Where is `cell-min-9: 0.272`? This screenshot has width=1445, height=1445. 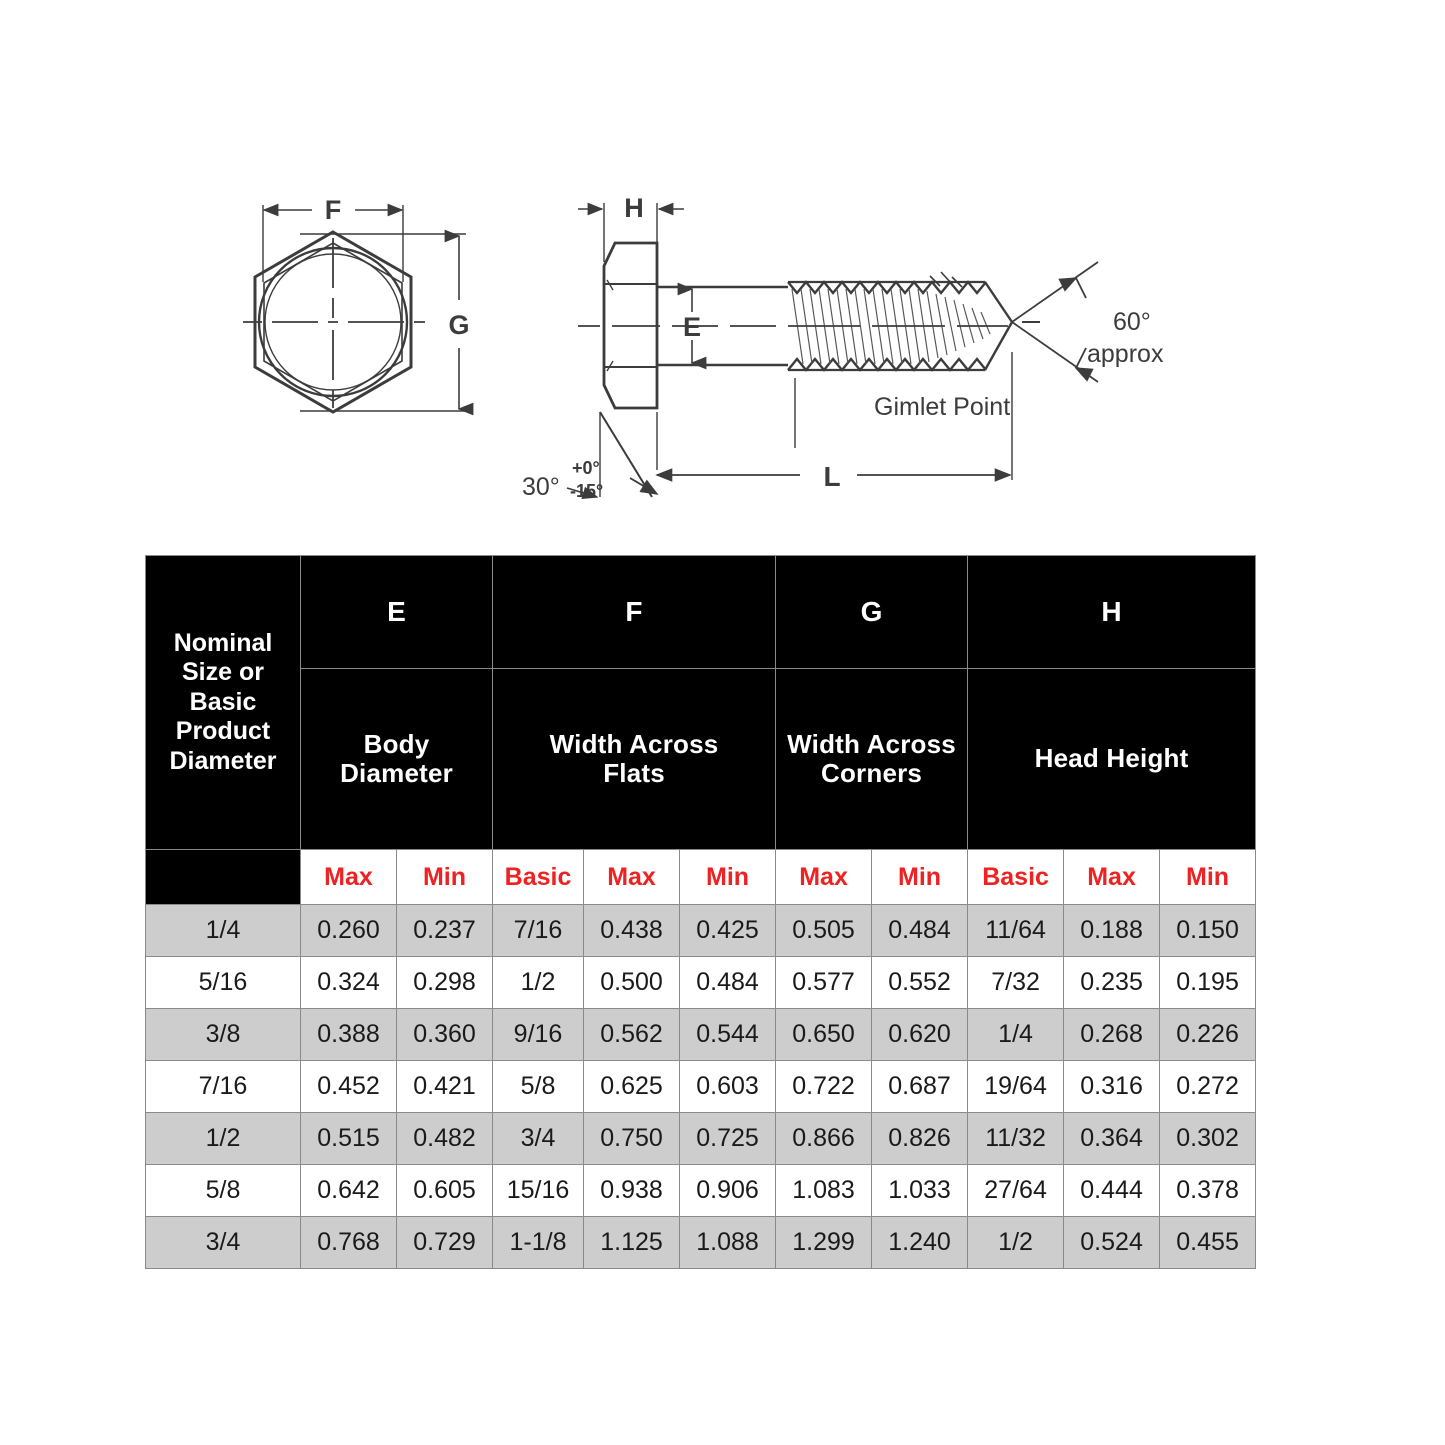
cell-min-9: 0.272 is located at coordinates (1208, 1086).